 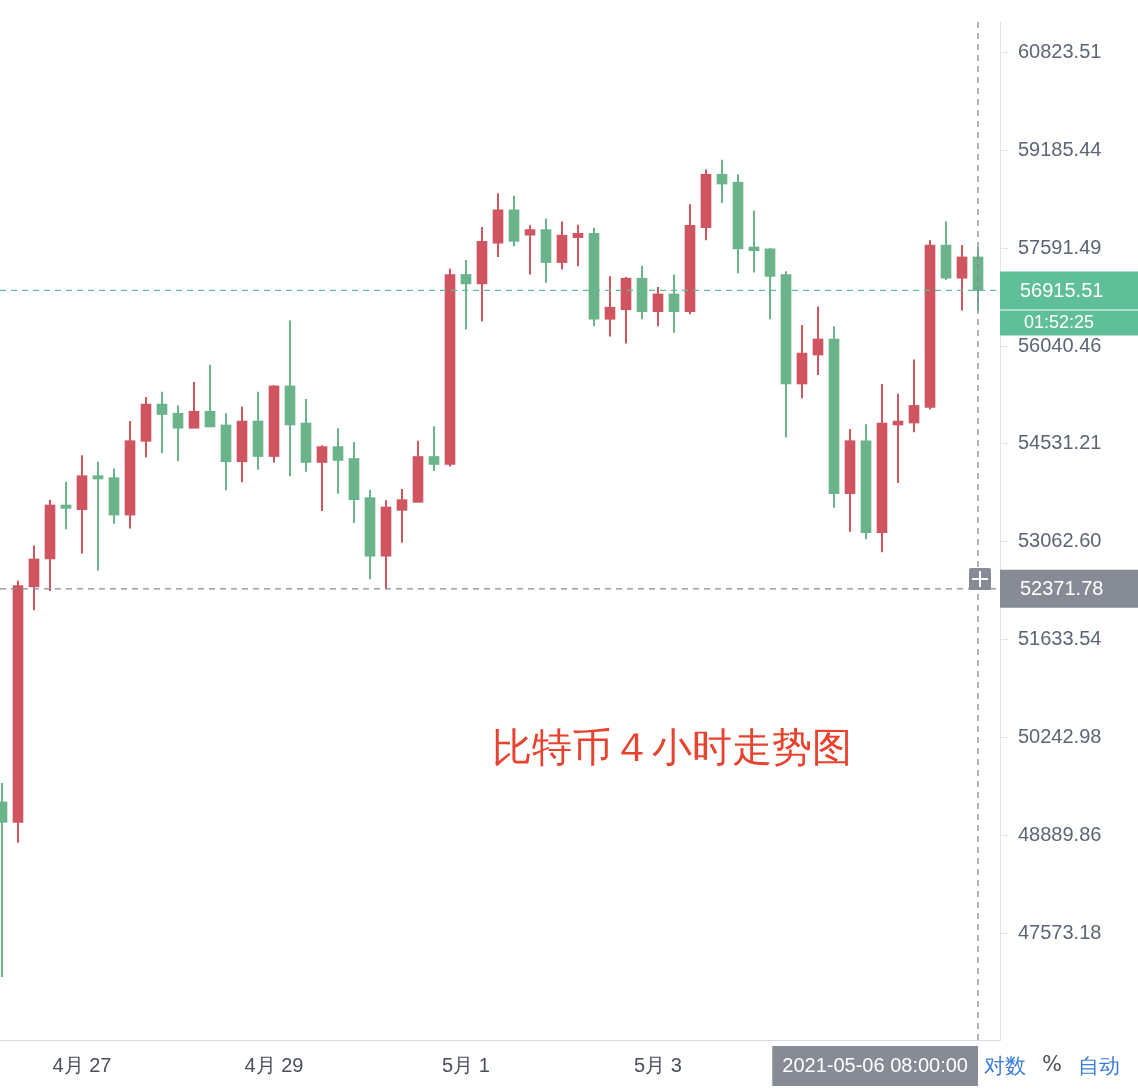 What do you see at coordinates (1060, 148) in the screenshot?
I see `y-tick-label: 59185.44` at bounding box center [1060, 148].